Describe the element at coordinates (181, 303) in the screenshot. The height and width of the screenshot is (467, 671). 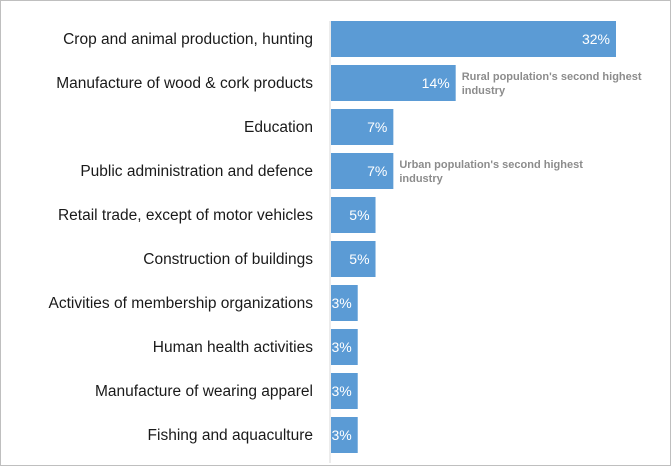
I see `category-label: Activities of membership organizations` at that location.